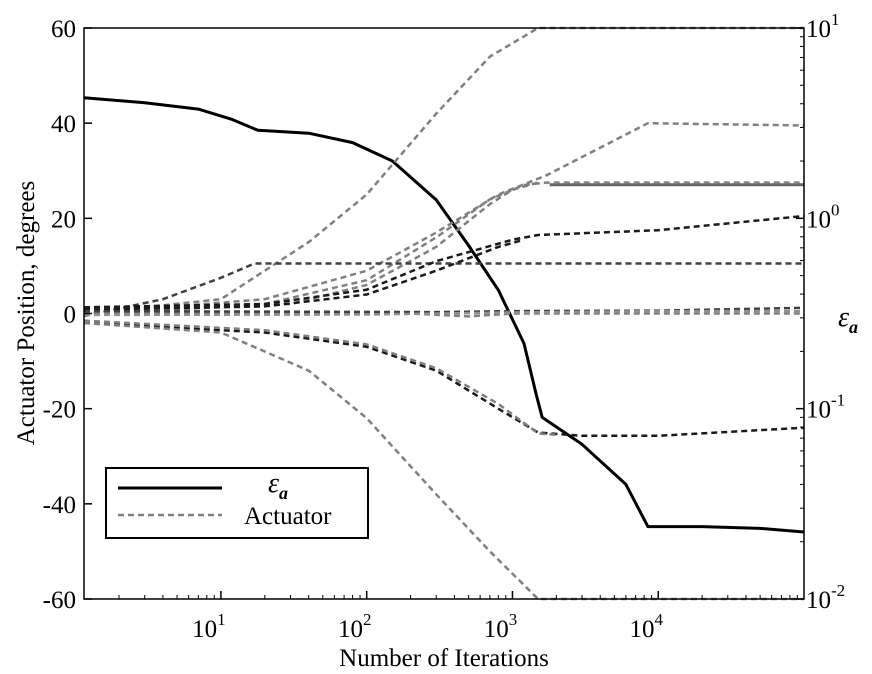 The height and width of the screenshot is (674, 872). I want to click on y-tick-label: 40, so click(63, 124).